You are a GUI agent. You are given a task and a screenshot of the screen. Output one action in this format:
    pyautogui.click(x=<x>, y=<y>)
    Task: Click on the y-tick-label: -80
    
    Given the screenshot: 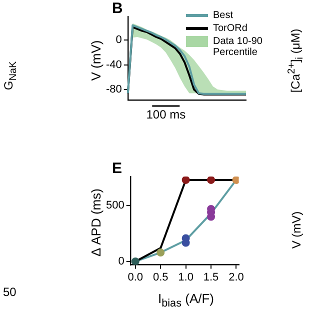 What is the action you would take?
    pyautogui.click(x=114, y=90)
    